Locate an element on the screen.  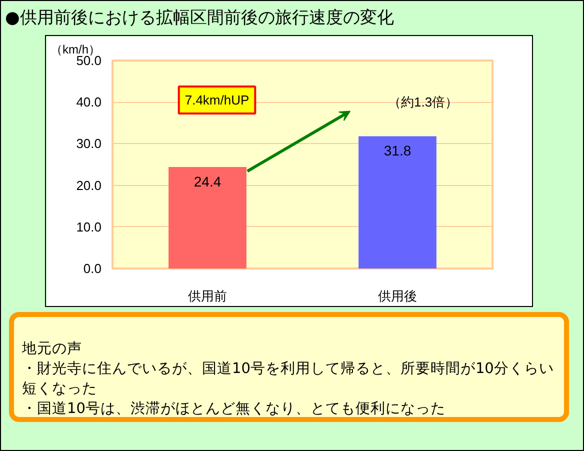
text: ・財光寺に住んでいるが、国道10号を利用して帰ると、所要時間が10分くらい短くなった is located at coordinates (288, 379).